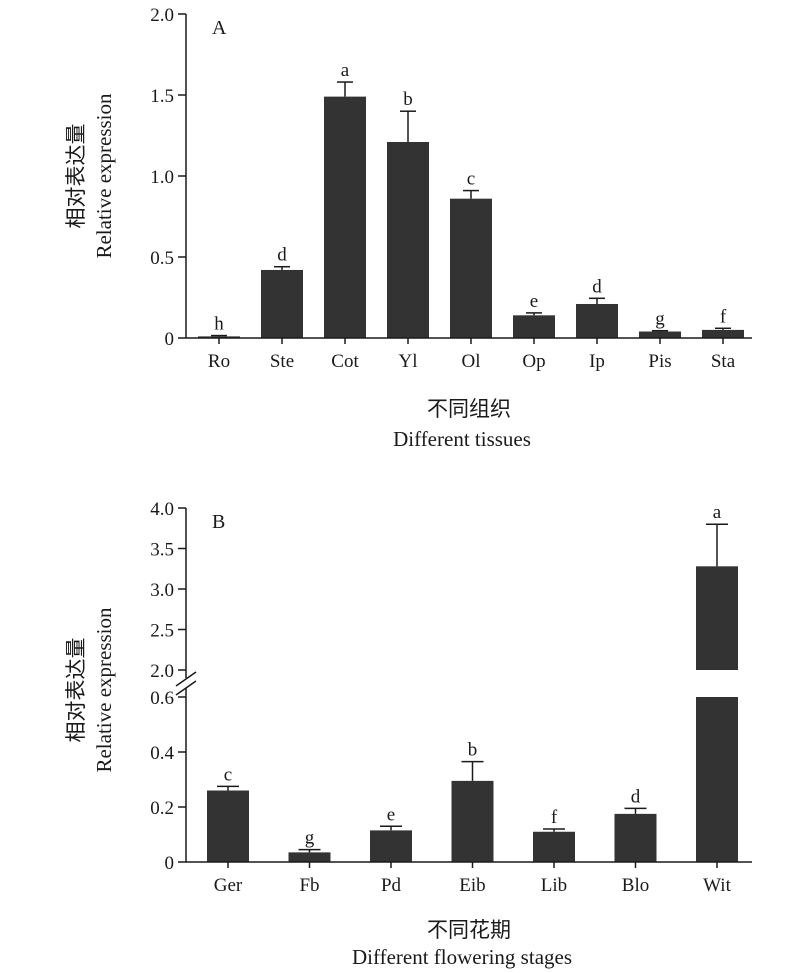 The width and height of the screenshot is (800, 973). Describe the element at coordinates (282, 361) in the screenshot. I see `panel-a-x-tick-label: Ste` at that location.